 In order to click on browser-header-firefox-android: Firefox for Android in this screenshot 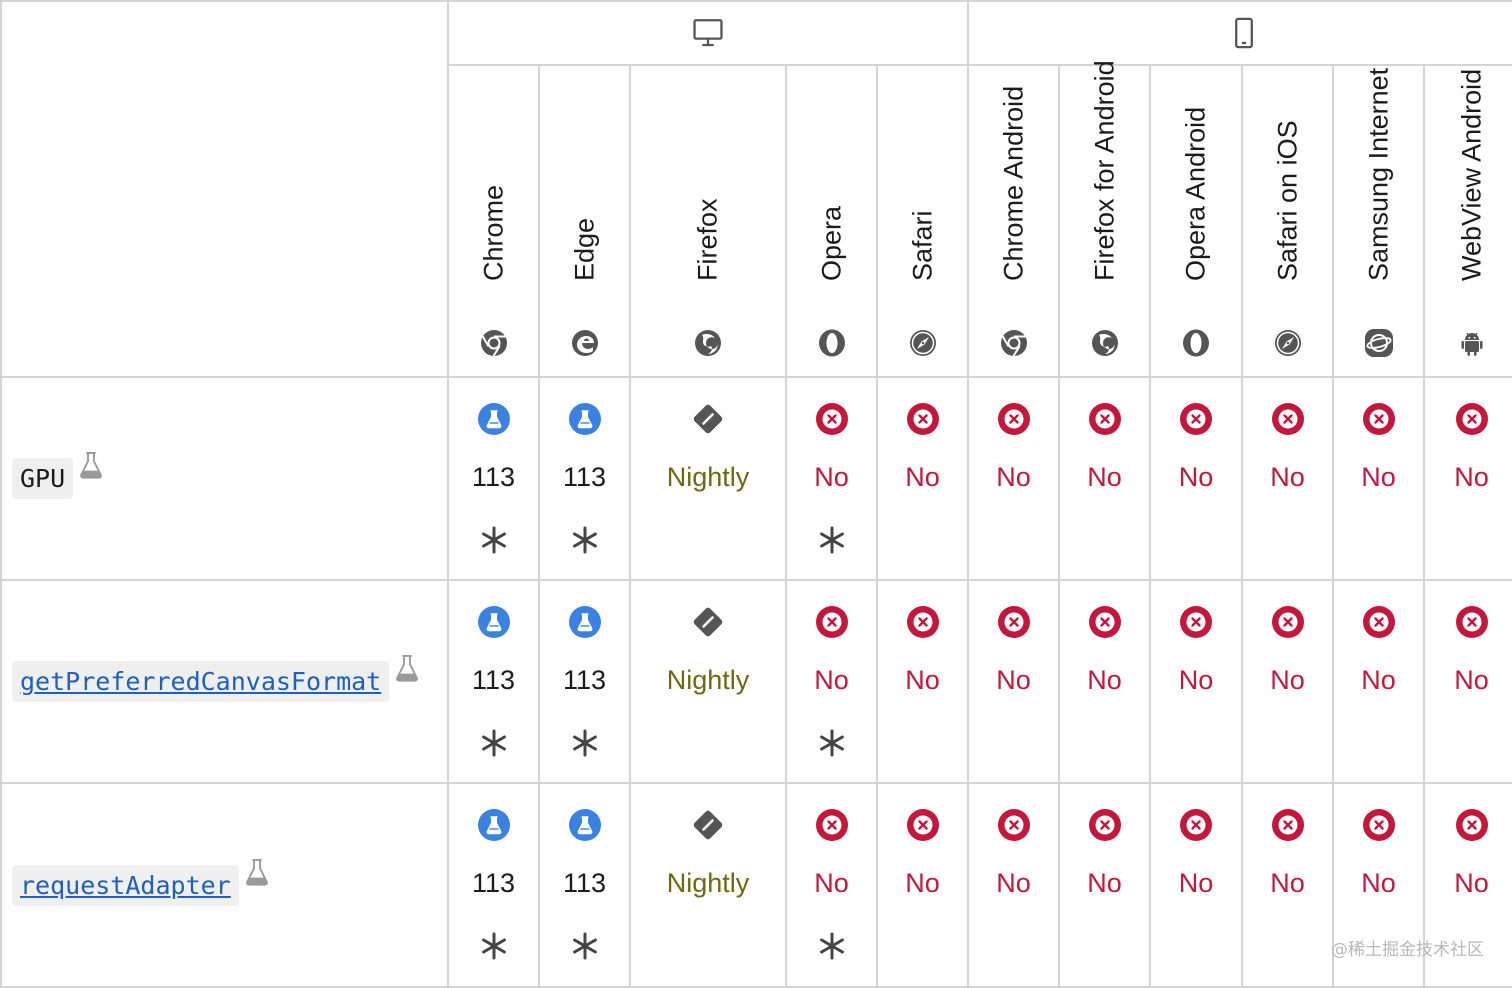, I will do `click(1105, 219)`.